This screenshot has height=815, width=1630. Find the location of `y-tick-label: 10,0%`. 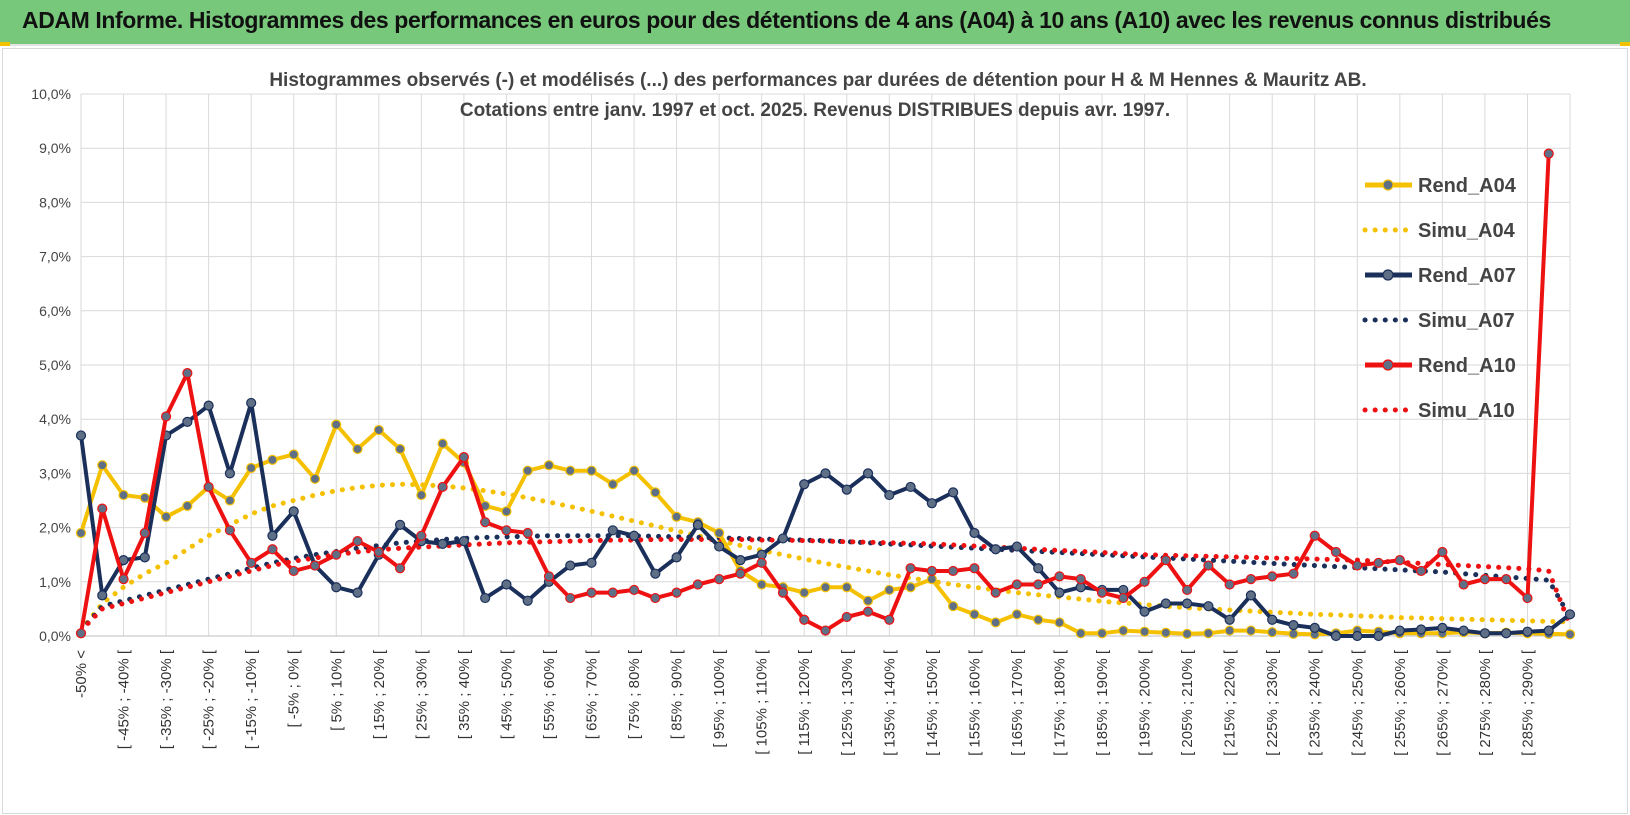

y-tick-label: 10,0% is located at coordinates (51, 94).